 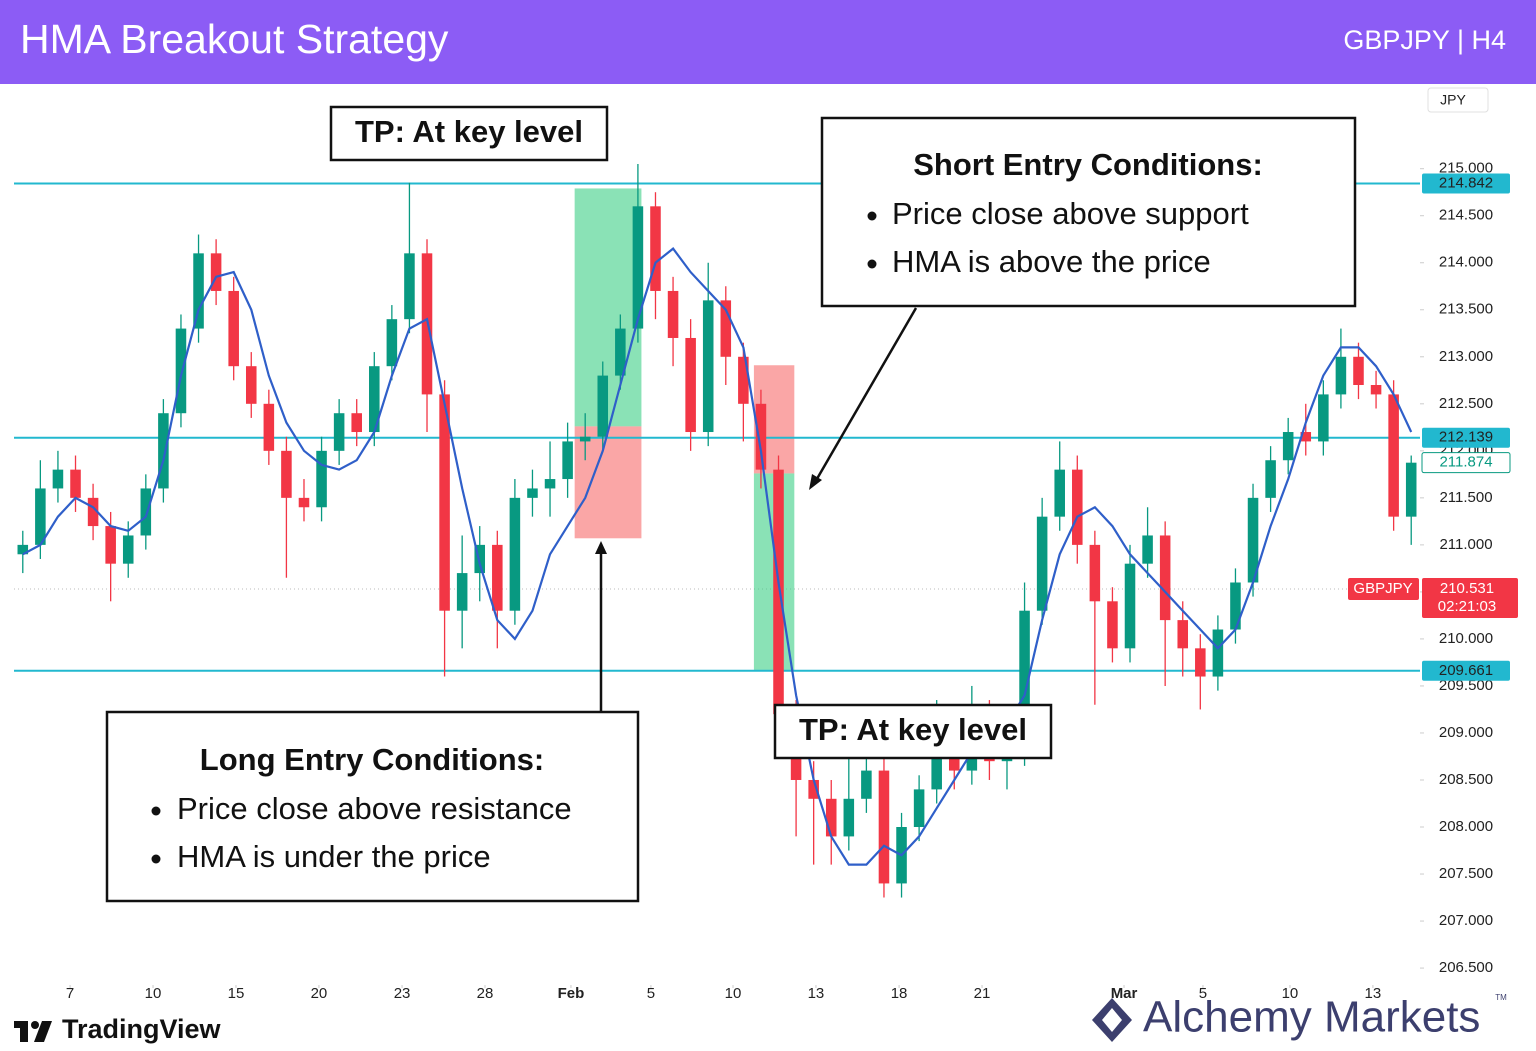 I want to click on short-bullet: HMA is above the price, so click(x=1051, y=261).